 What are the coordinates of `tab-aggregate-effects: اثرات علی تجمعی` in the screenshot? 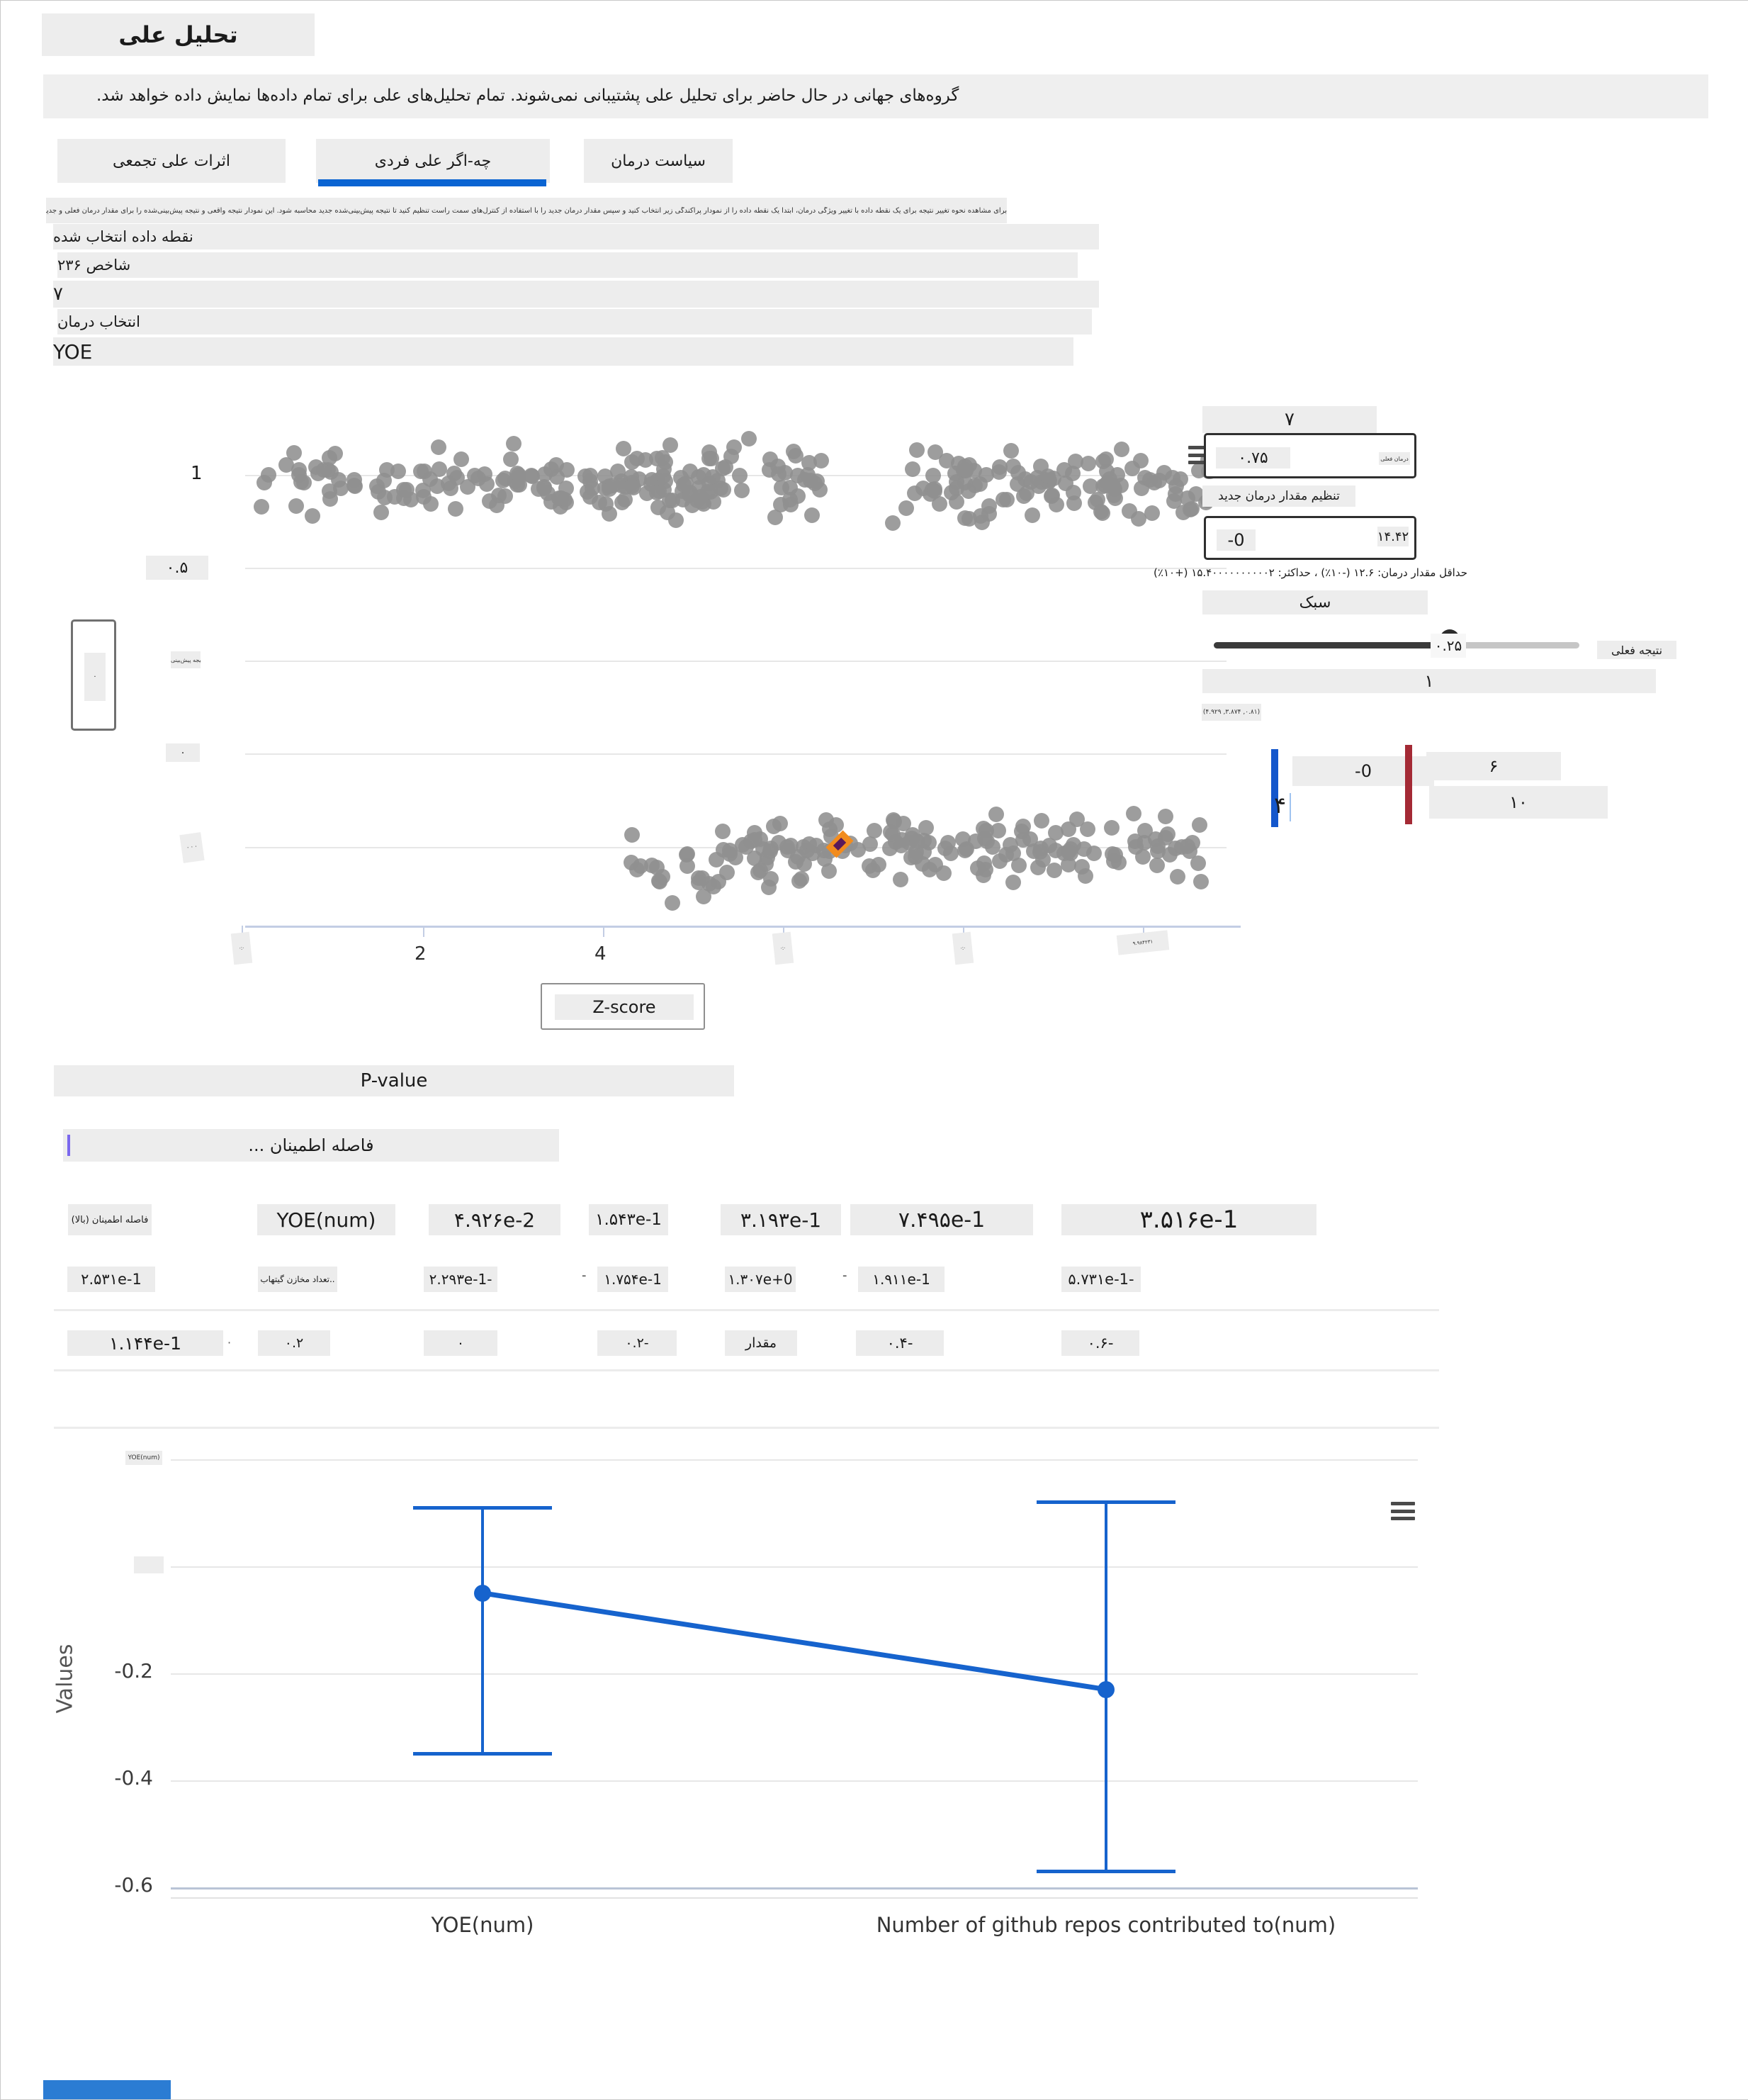 It's located at (171, 161).